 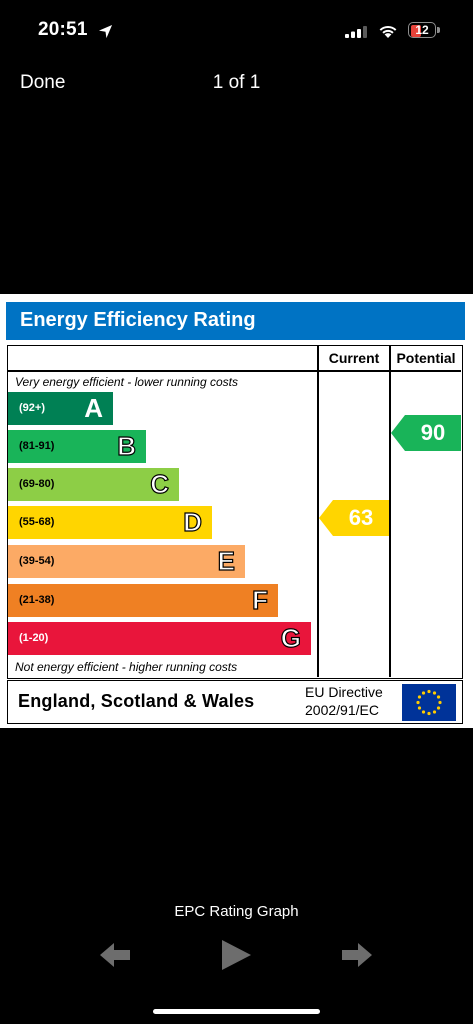 I want to click on band-range: (1-20), so click(x=34, y=638).